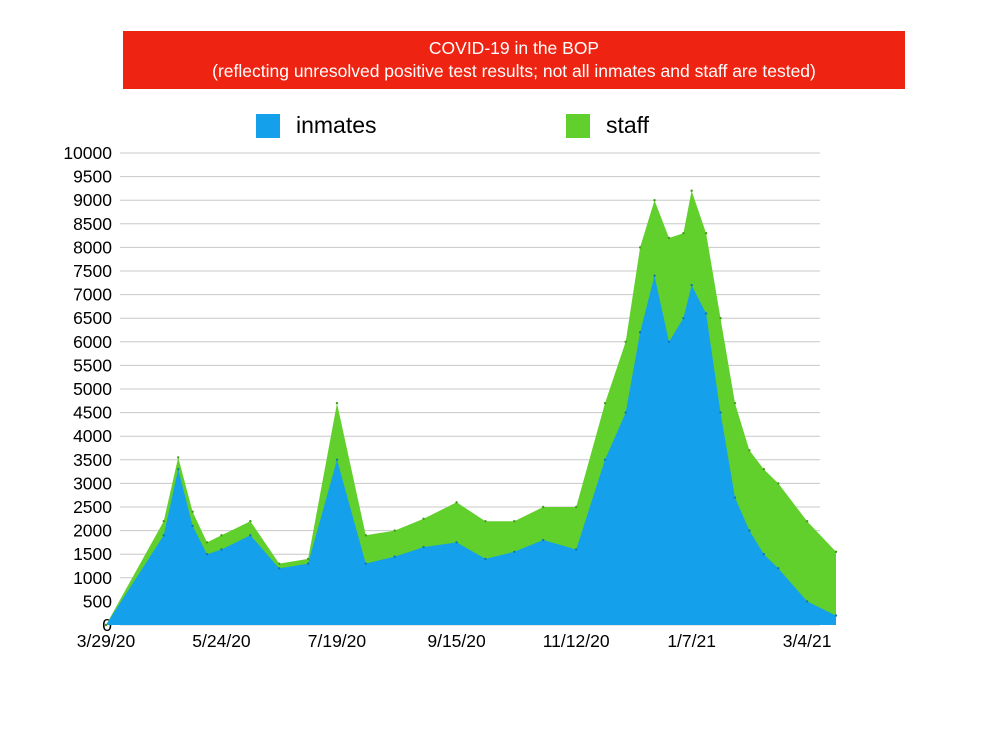  What do you see at coordinates (92, 200) in the screenshot?
I see `y-tick-label: 9000` at bounding box center [92, 200].